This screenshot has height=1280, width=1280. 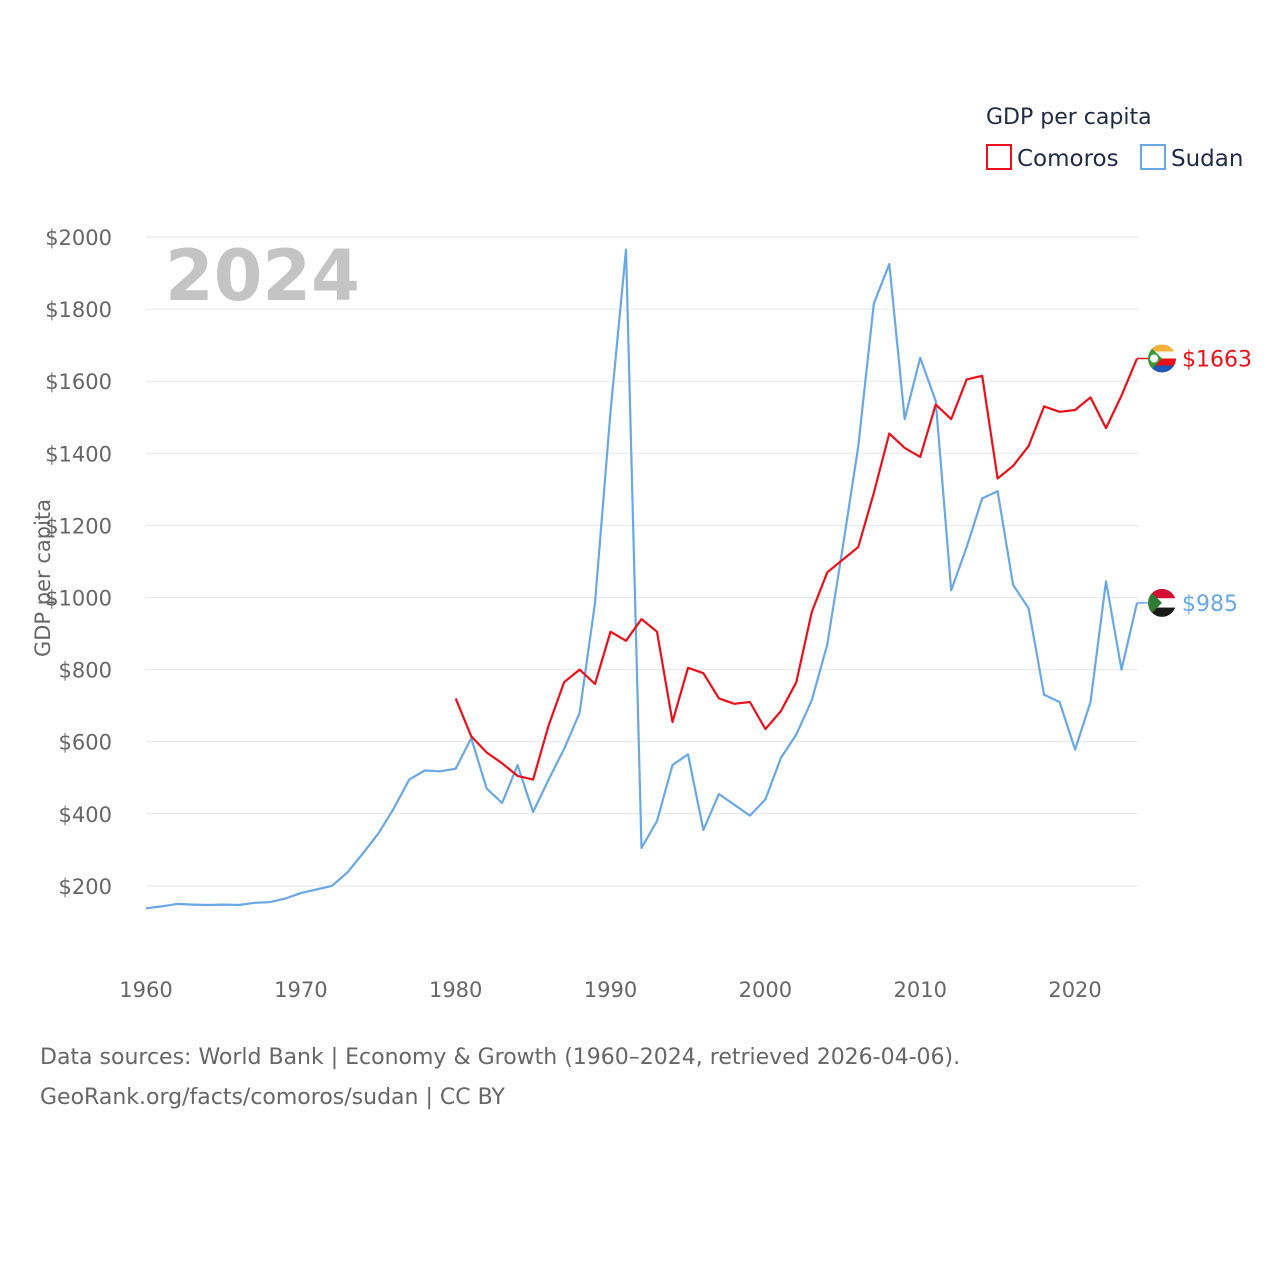 What do you see at coordinates (1217, 359) in the screenshot?
I see `end-value-label-comoros: $1663` at bounding box center [1217, 359].